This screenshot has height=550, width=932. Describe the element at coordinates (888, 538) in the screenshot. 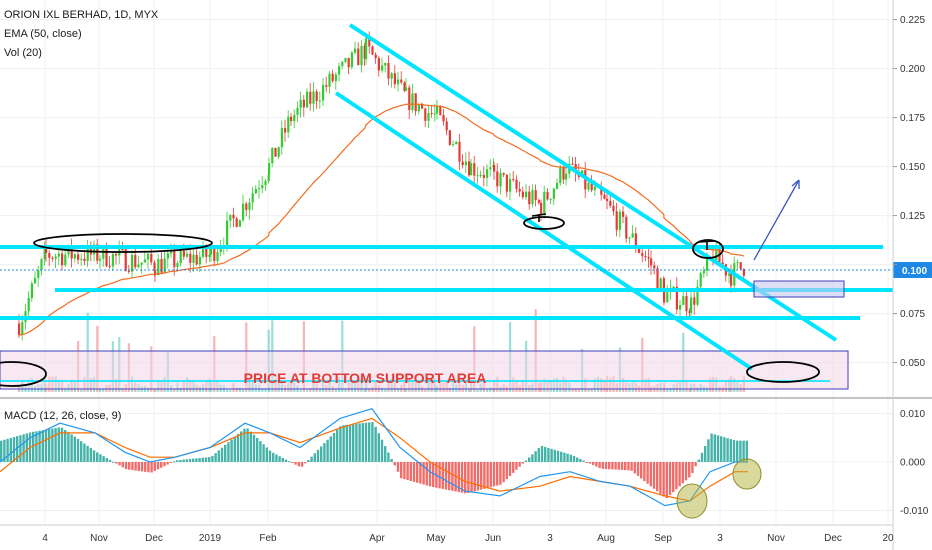

I see `time-tick-label: 20` at that location.